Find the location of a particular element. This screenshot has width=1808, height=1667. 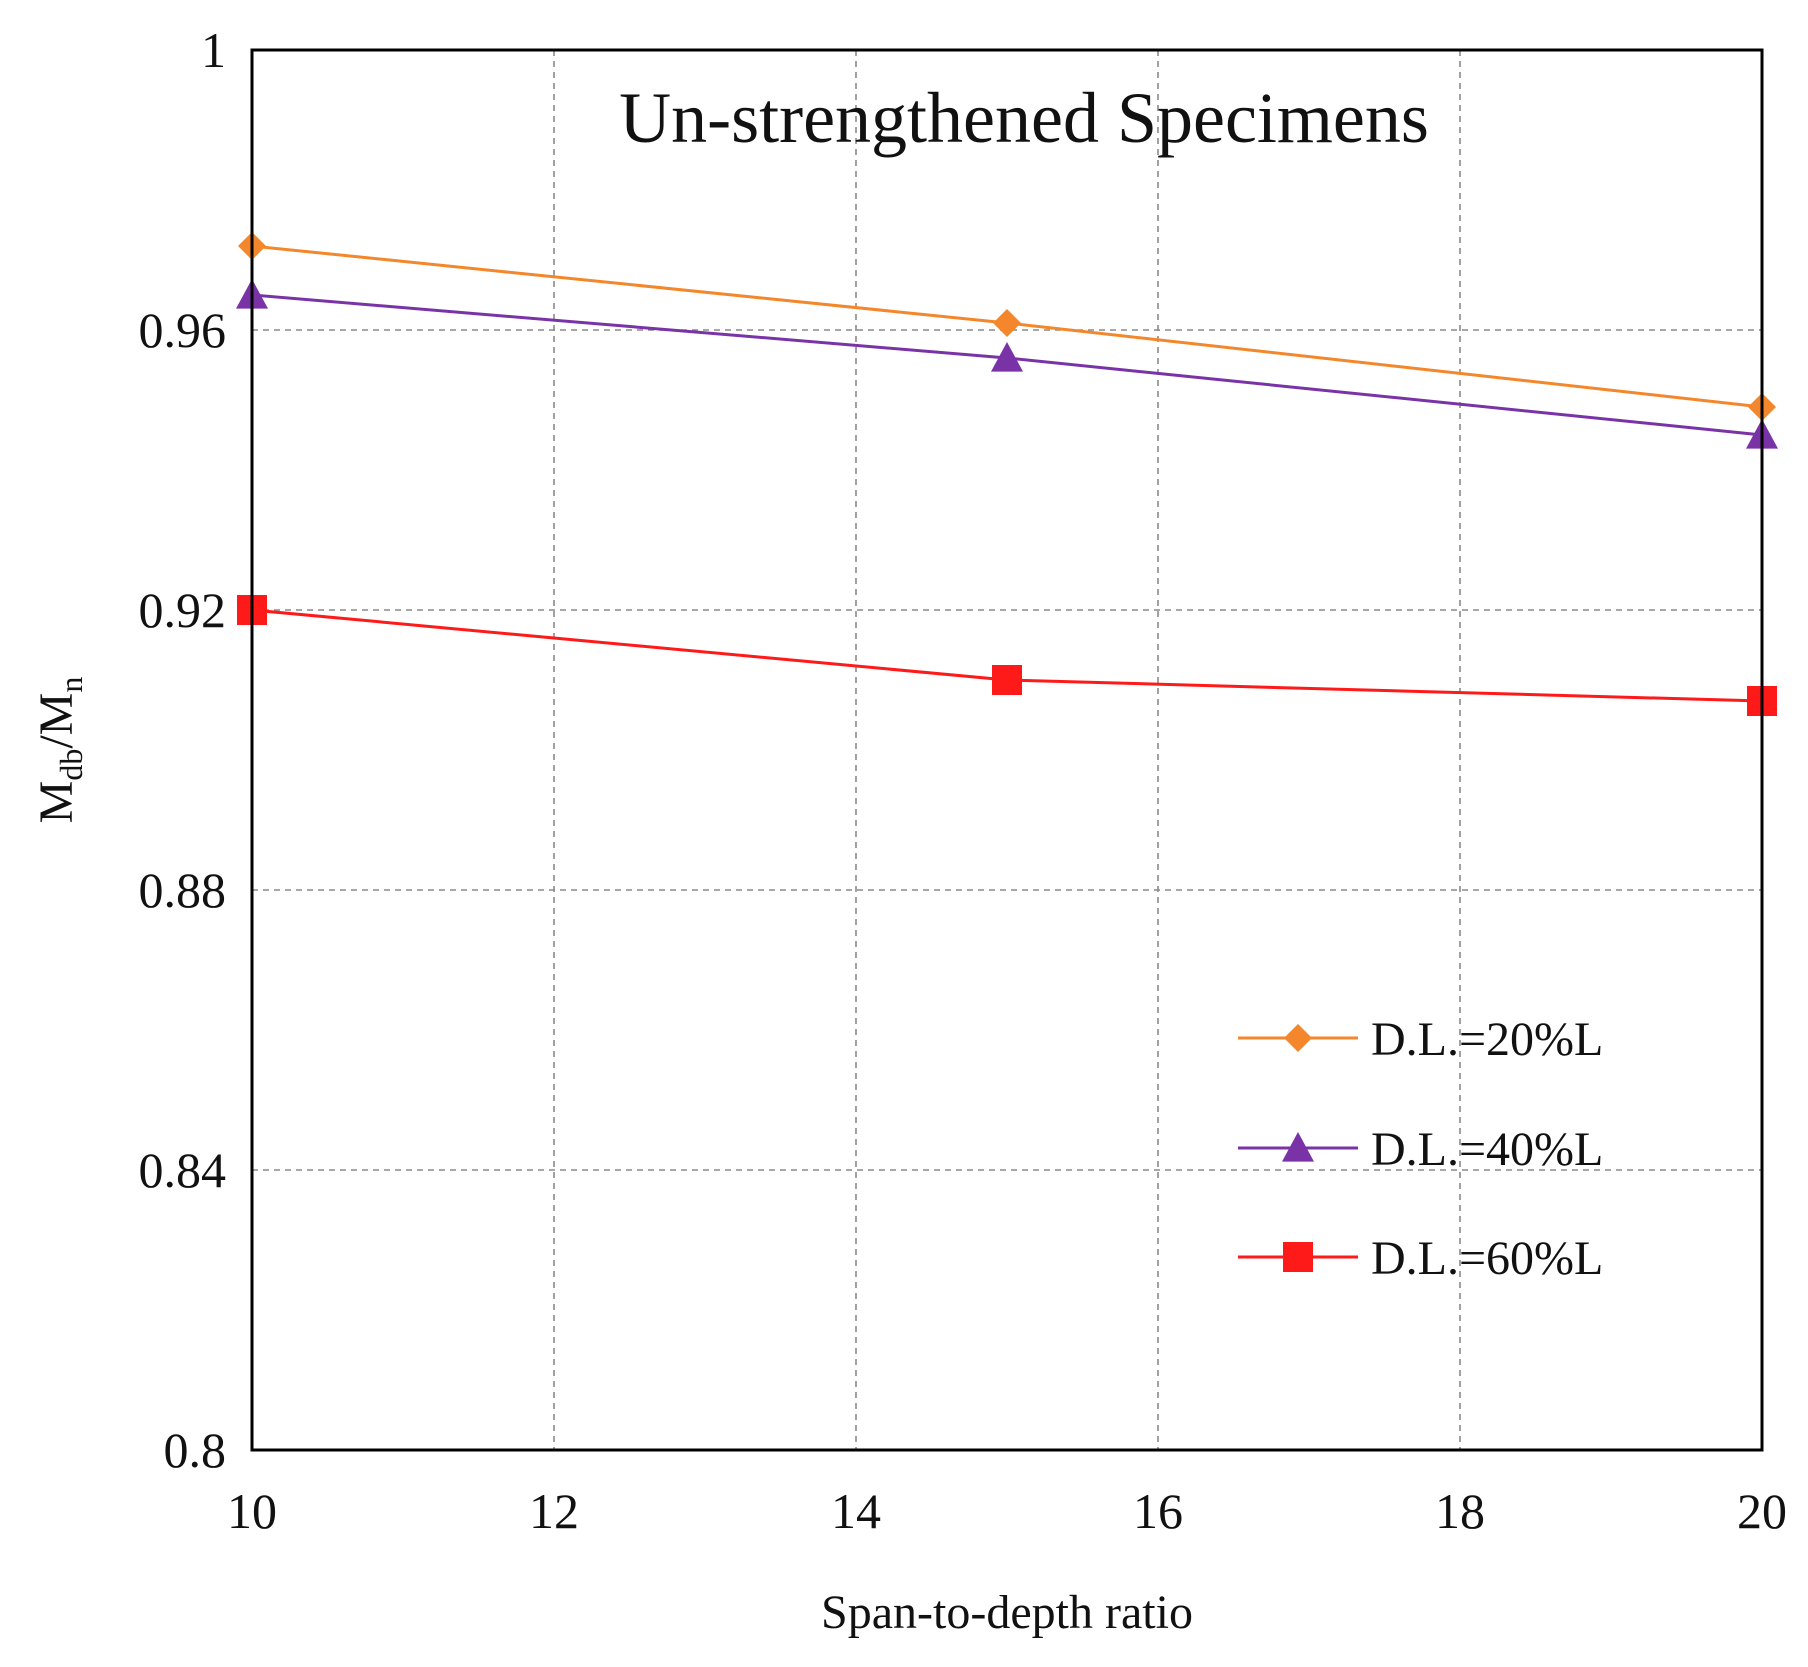

y-axis-label-main: M is located at coordinates (56, 802).